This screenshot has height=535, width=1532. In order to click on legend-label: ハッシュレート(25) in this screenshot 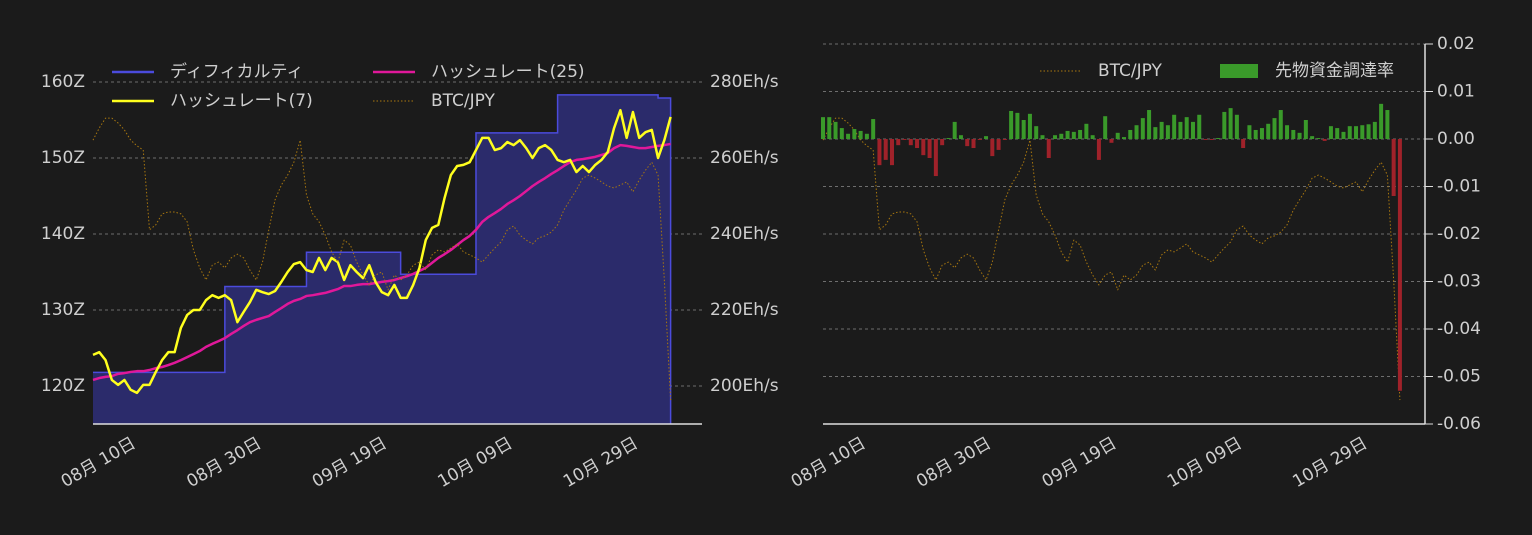, I will do `click(508, 72)`.